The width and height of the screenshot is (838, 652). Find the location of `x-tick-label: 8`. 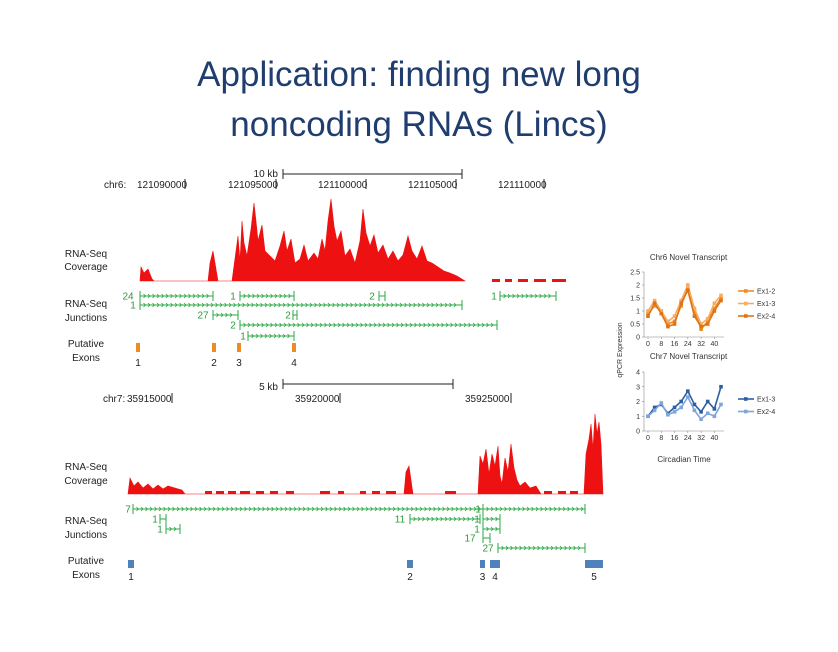

x-tick-label: 8 is located at coordinates (661, 344).